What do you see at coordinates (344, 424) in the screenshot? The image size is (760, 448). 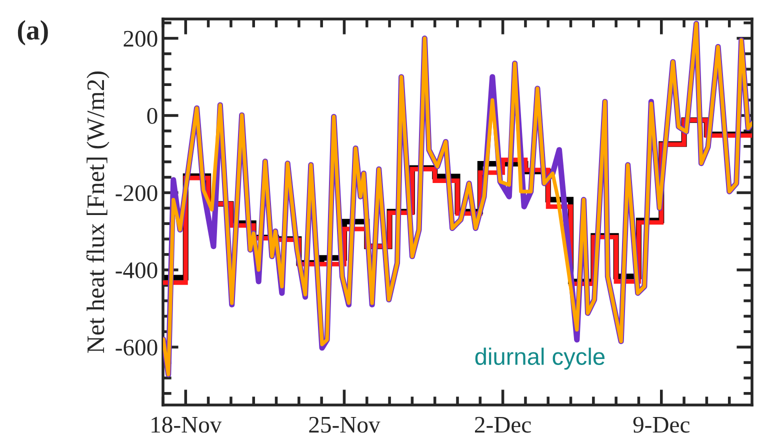 I see `x-tick-label: 25-Nov` at bounding box center [344, 424].